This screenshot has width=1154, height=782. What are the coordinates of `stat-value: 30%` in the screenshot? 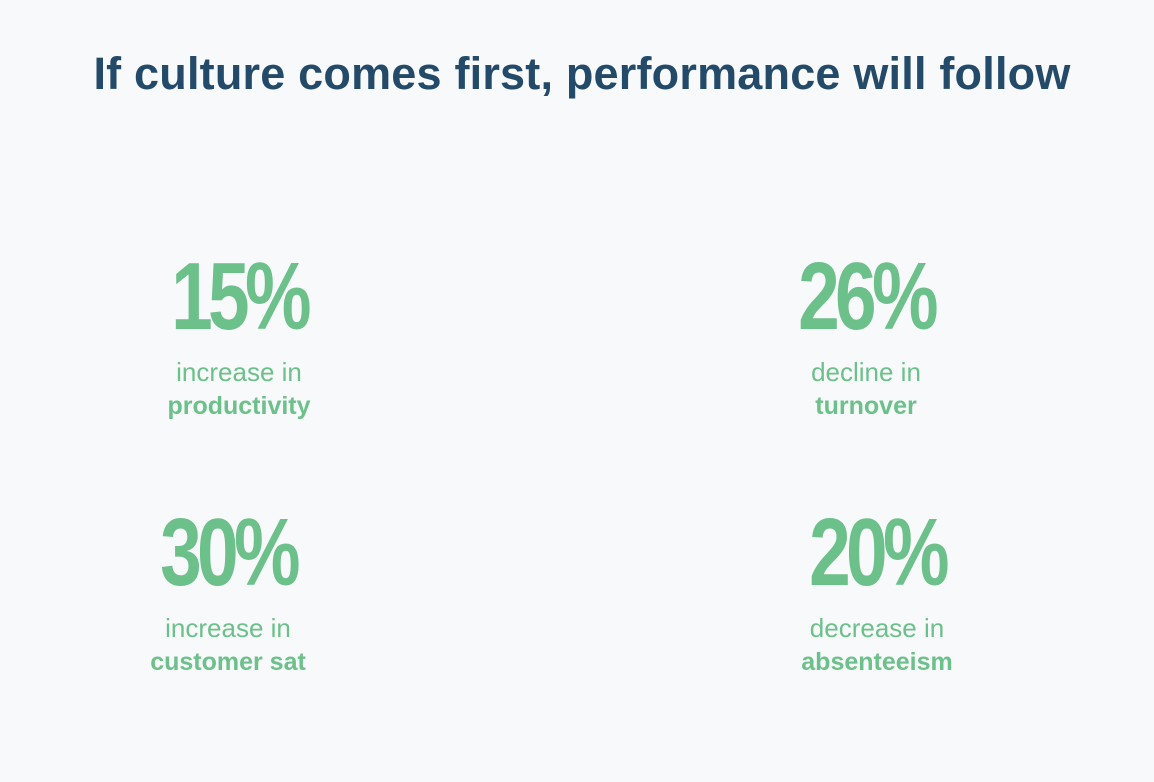 It's located at (230, 552).